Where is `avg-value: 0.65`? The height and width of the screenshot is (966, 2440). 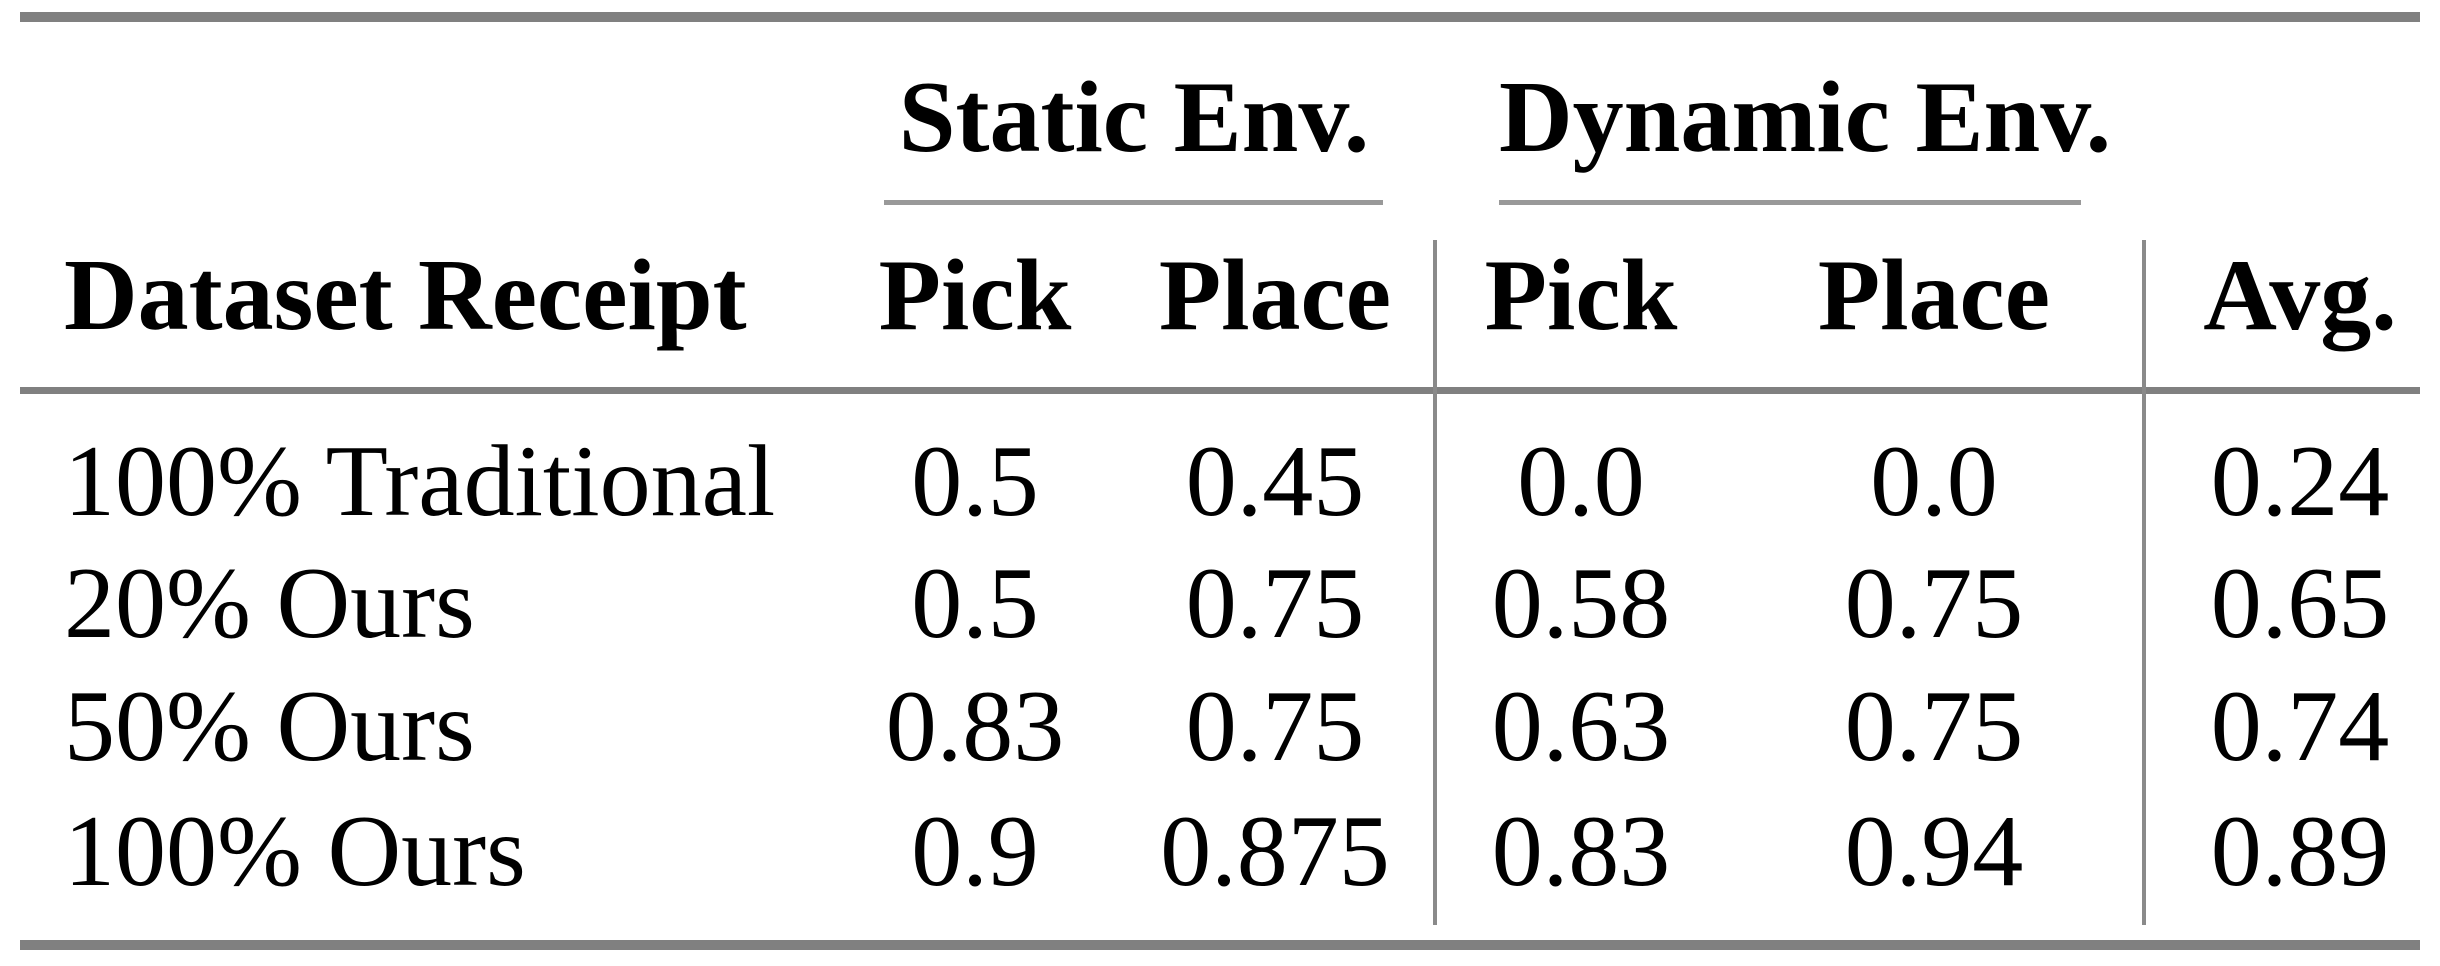 avg-value: 0.65 is located at coordinates (2300, 603).